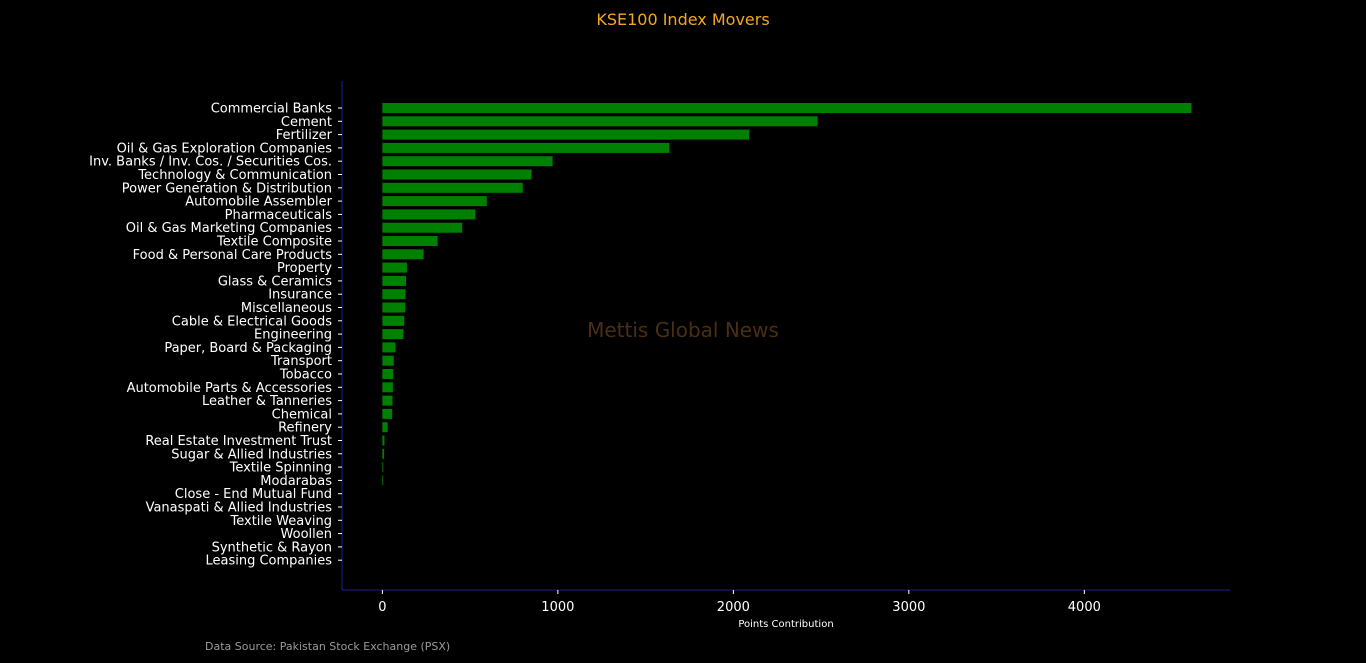 The width and height of the screenshot is (1366, 663). What do you see at coordinates (238, 441) in the screenshot?
I see `y-tick-label: Real Estate Investment Trust` at bounding box center [238, 441].